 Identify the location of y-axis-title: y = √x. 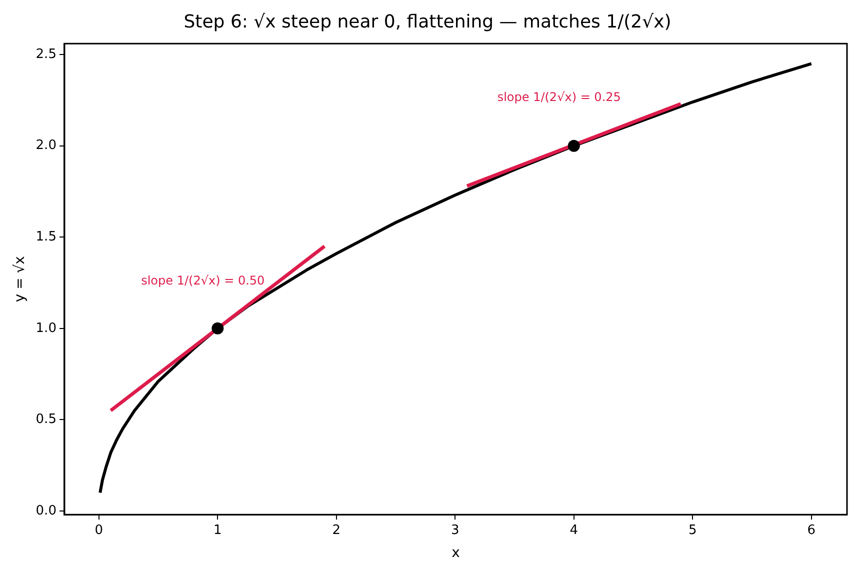
(20, 279).